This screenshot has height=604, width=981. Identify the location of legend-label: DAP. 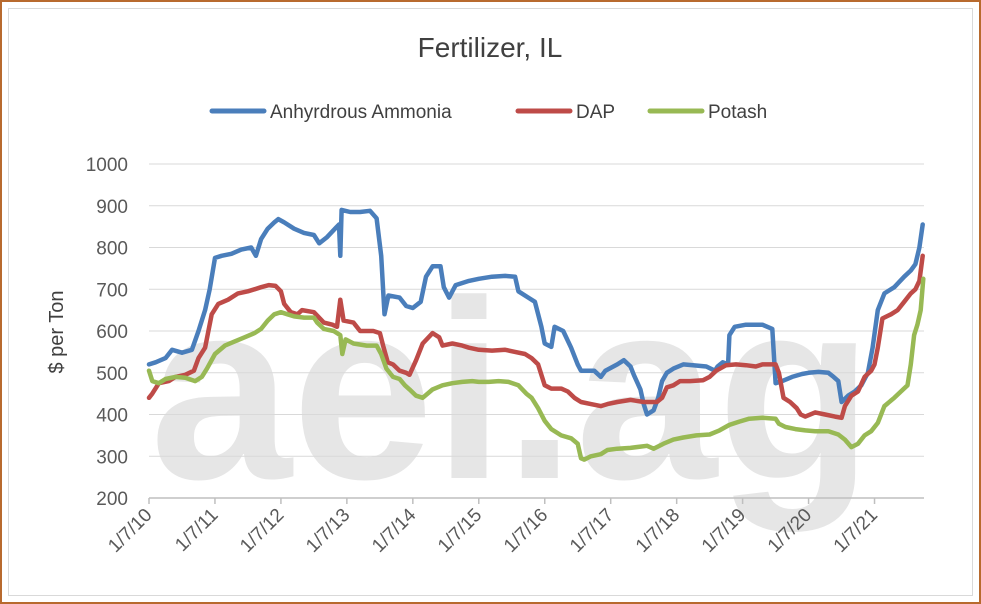
(595, 112).